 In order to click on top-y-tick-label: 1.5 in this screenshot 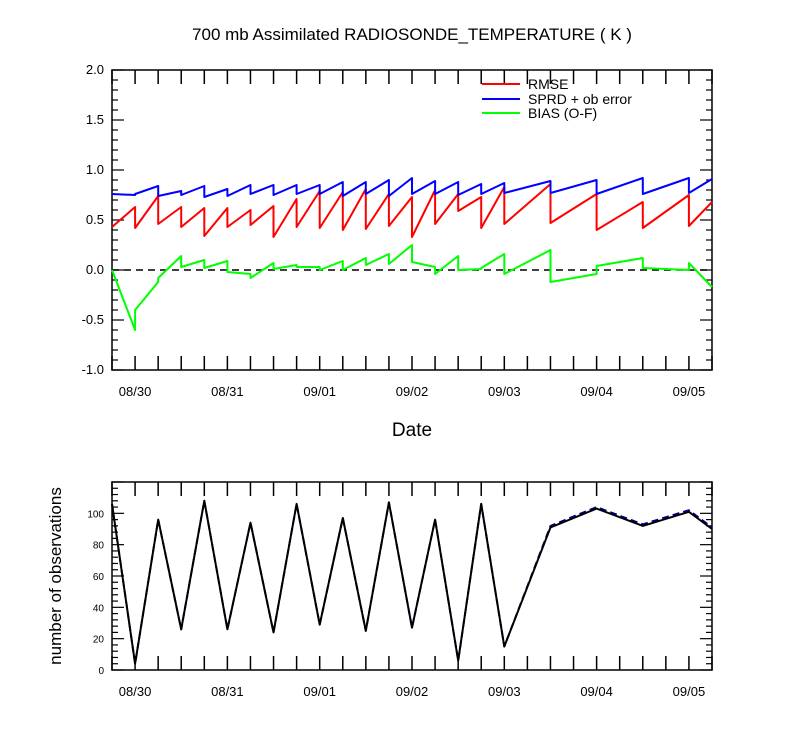, I will do `click(95, 119)`.